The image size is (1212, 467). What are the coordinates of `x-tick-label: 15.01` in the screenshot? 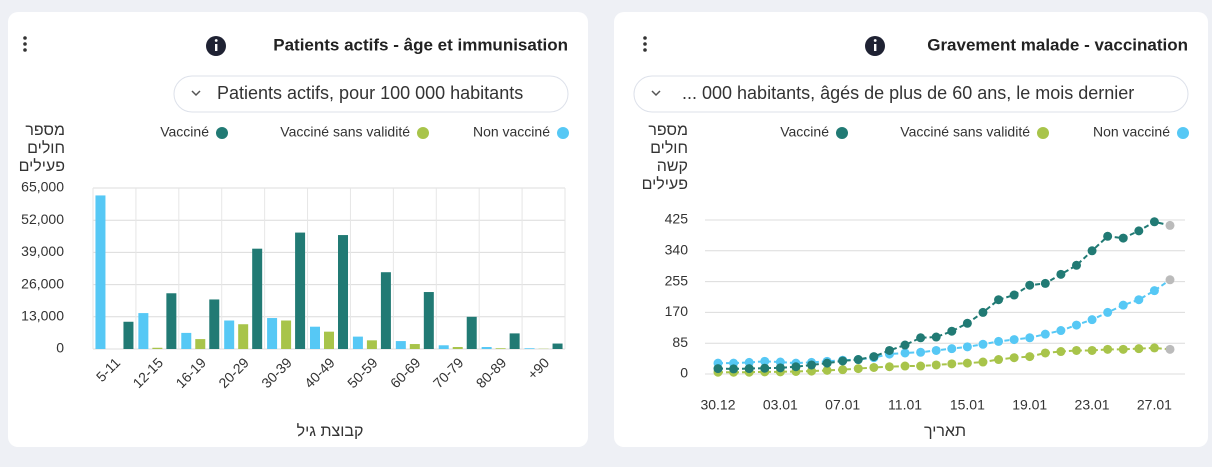 It's located at (967, 405).